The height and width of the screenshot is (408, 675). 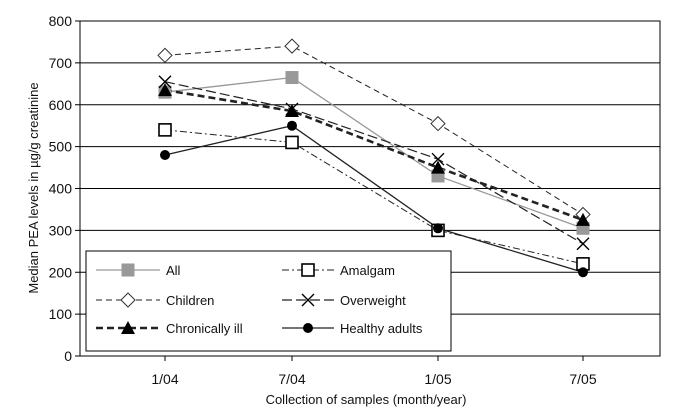 I want to click on legend-marker-all, so click(x=128, y=270).